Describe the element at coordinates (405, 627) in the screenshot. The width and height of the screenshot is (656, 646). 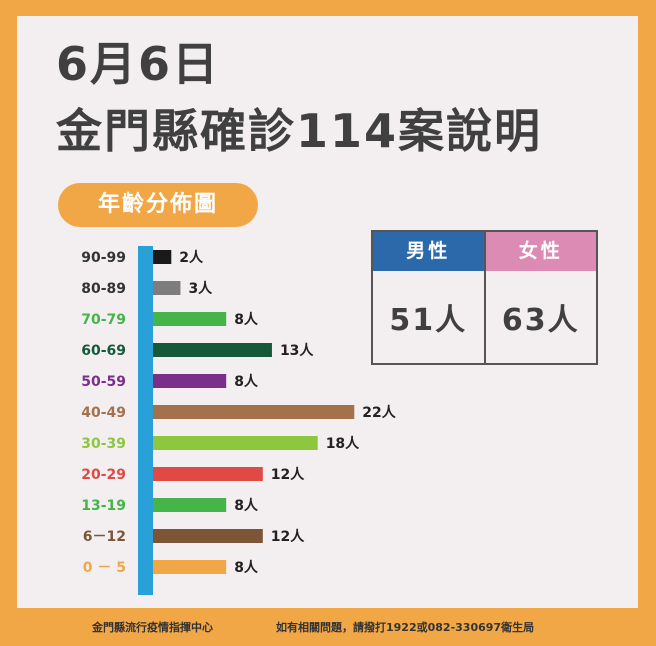
I see `footer-contact: 如有相關問題，請撥打1922或082-330697衛生局` at that location.